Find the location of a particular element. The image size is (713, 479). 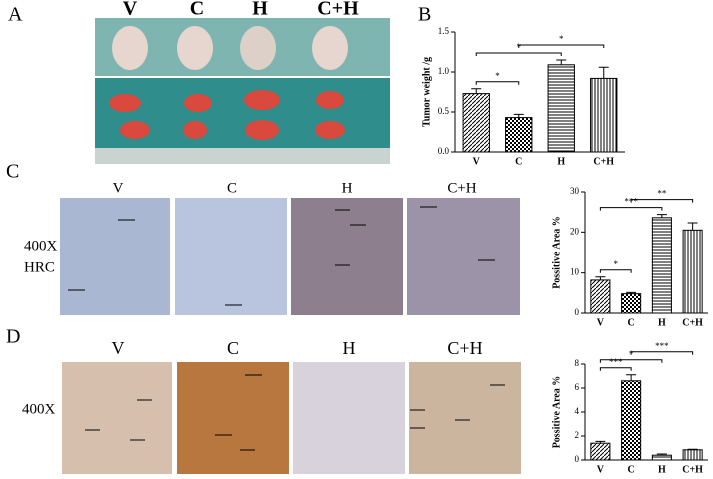

y-tick-label: 1.0 is located at coordinates (444, 71).